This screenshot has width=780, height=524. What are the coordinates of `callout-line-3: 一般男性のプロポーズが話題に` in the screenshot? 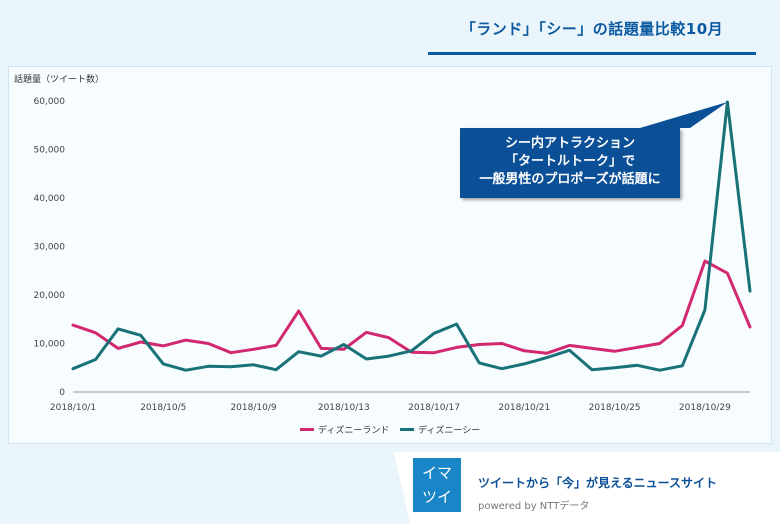 It's located at (570, 179).